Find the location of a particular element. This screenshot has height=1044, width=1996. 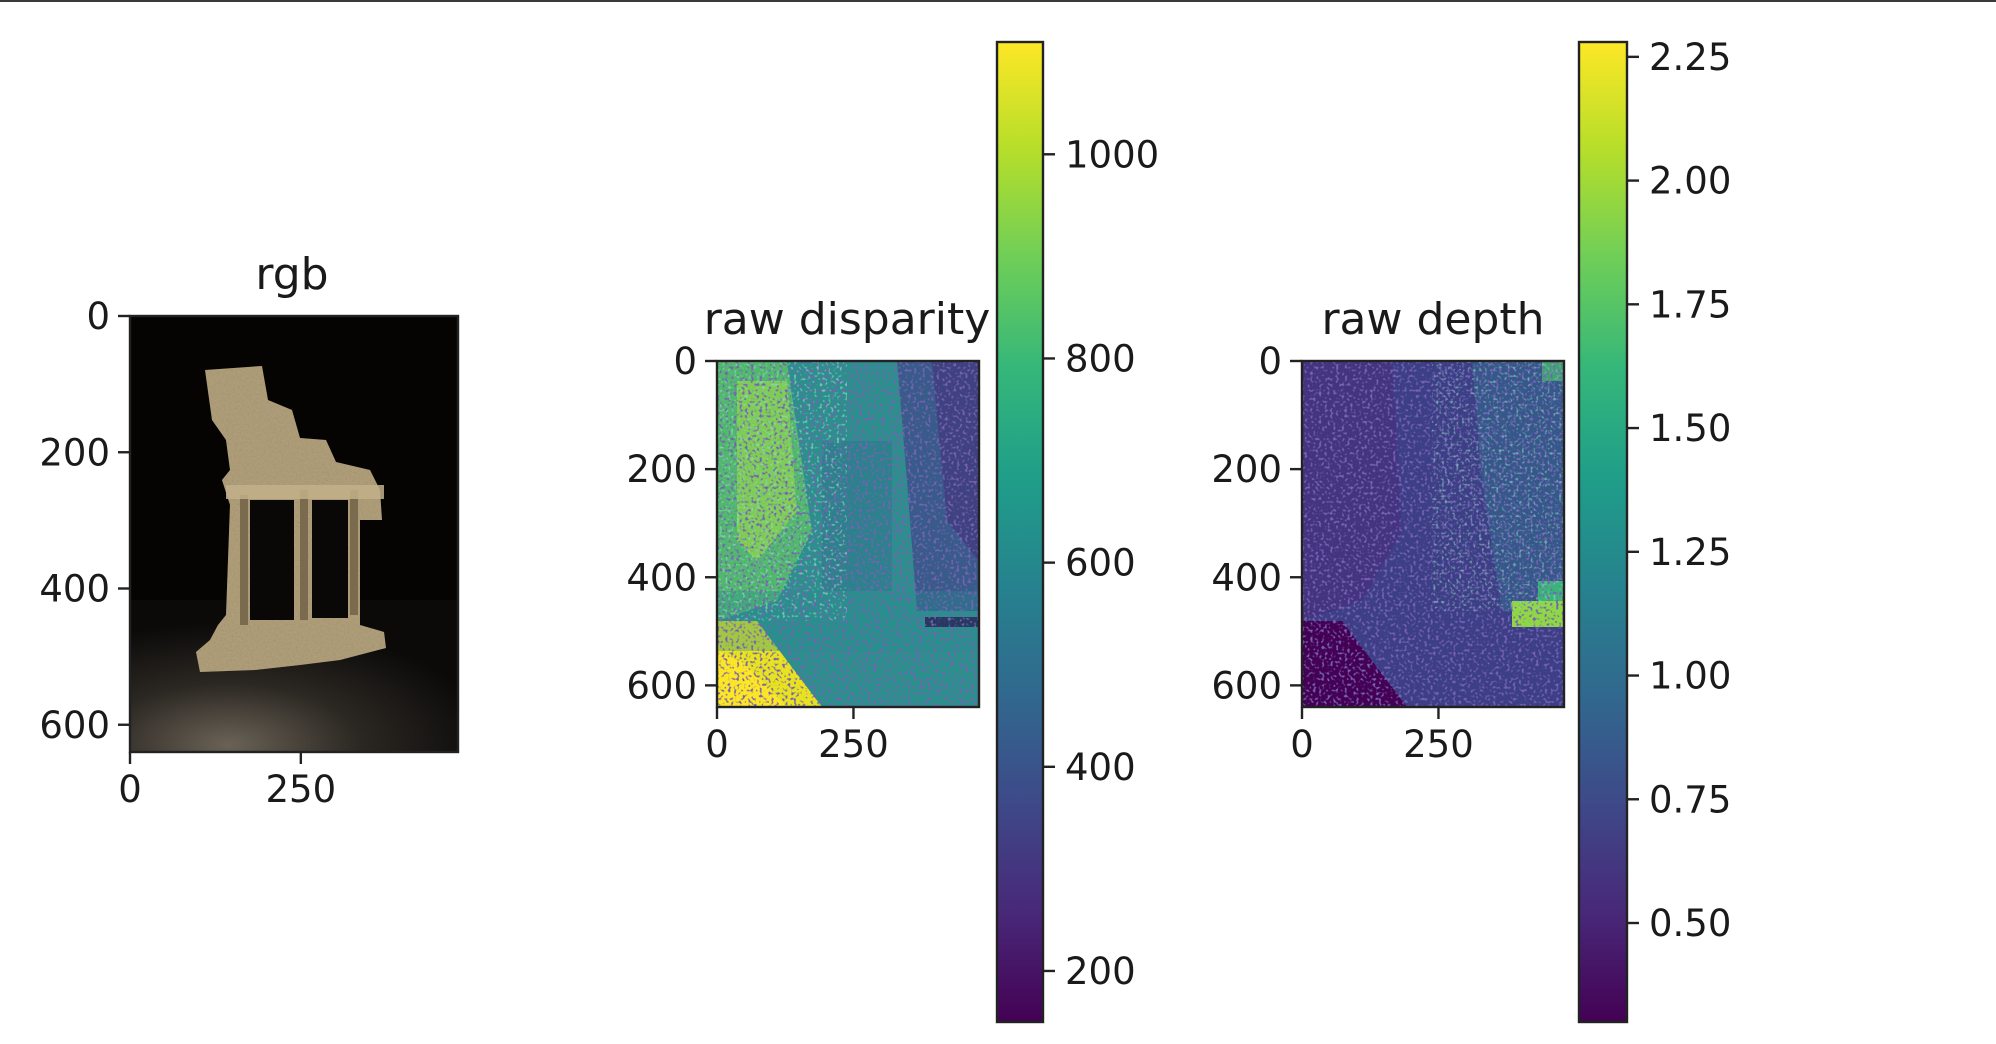

rgb-title: rgb is located at coordinates (291, 274).